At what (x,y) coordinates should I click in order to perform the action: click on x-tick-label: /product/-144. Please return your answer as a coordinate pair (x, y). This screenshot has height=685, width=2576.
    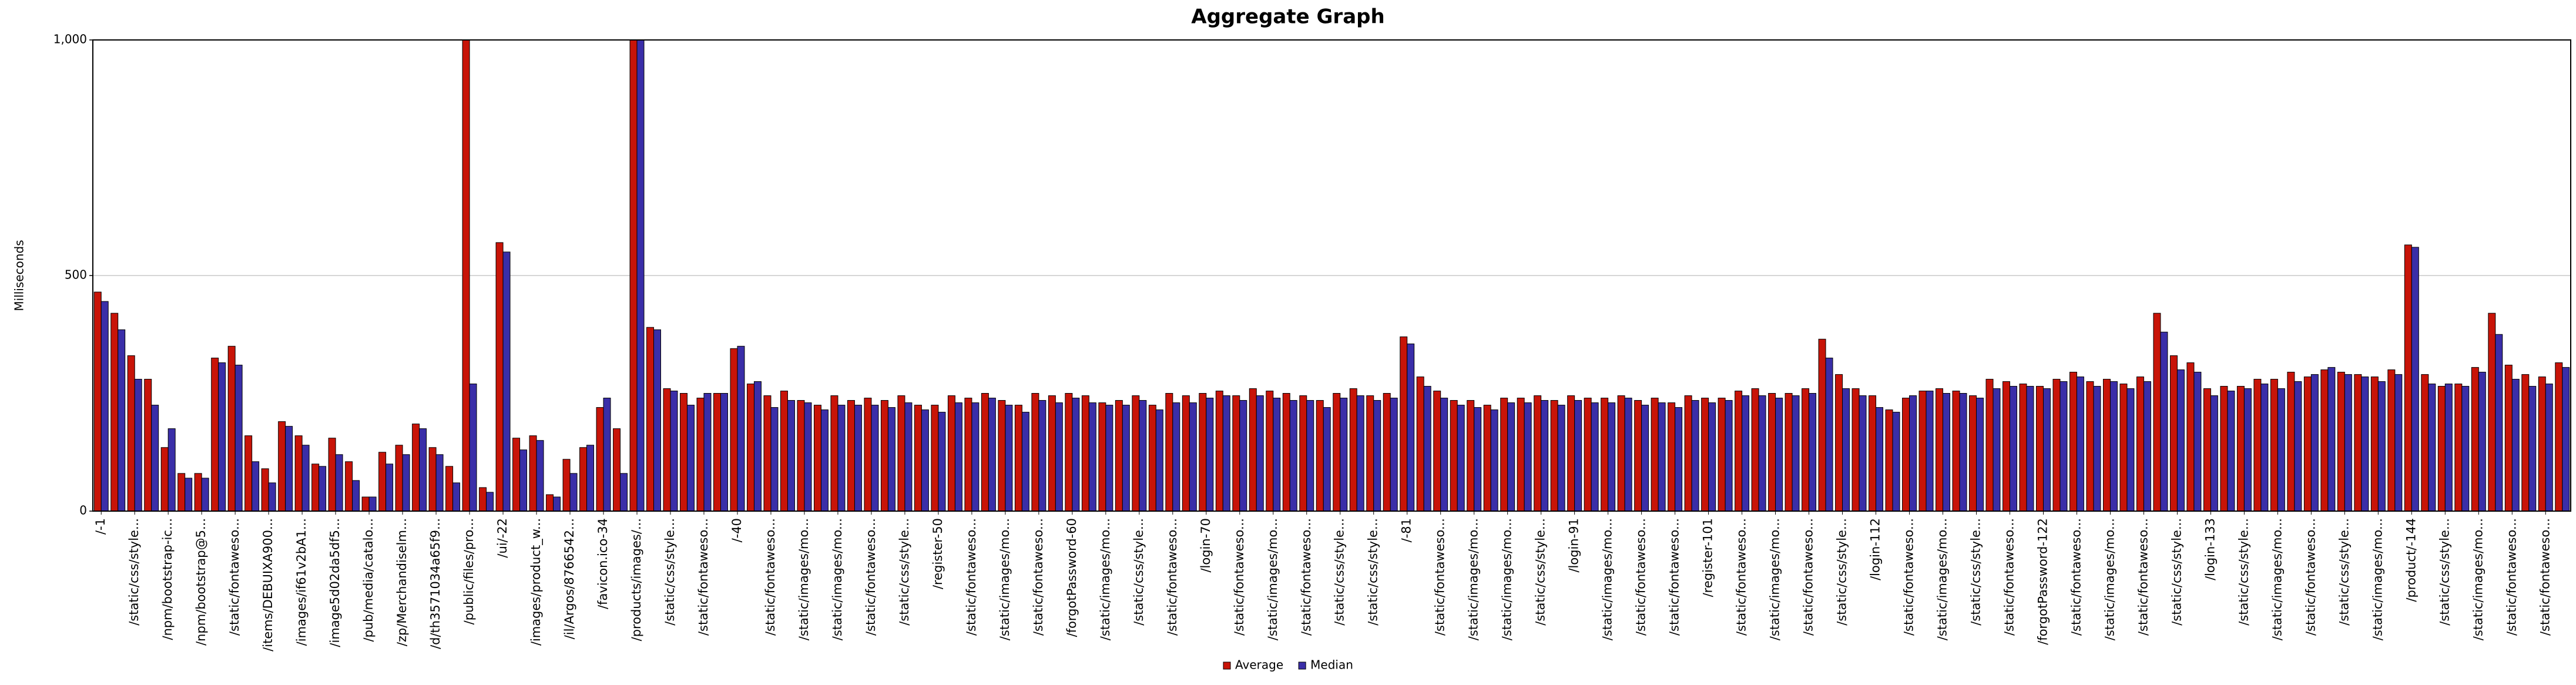
    Looking at the image, I should click on (2411, 560).